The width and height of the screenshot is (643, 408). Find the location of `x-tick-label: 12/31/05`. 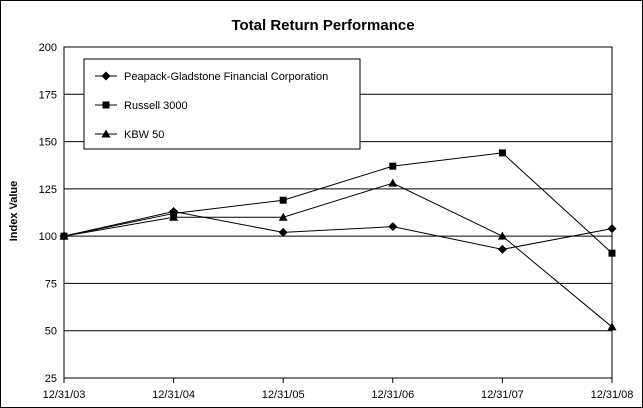

x-tick-label: 12/31/05 is located at coordinates (283, 395).